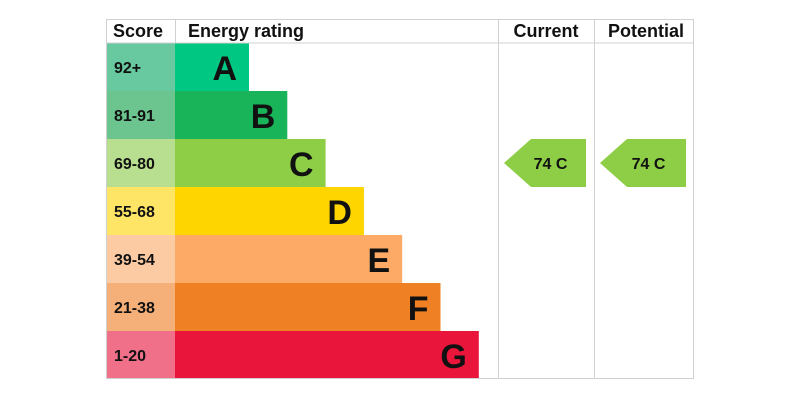 This screenshot has height=402, width=800. I want to click on band-bar-d, so click(269, 211).